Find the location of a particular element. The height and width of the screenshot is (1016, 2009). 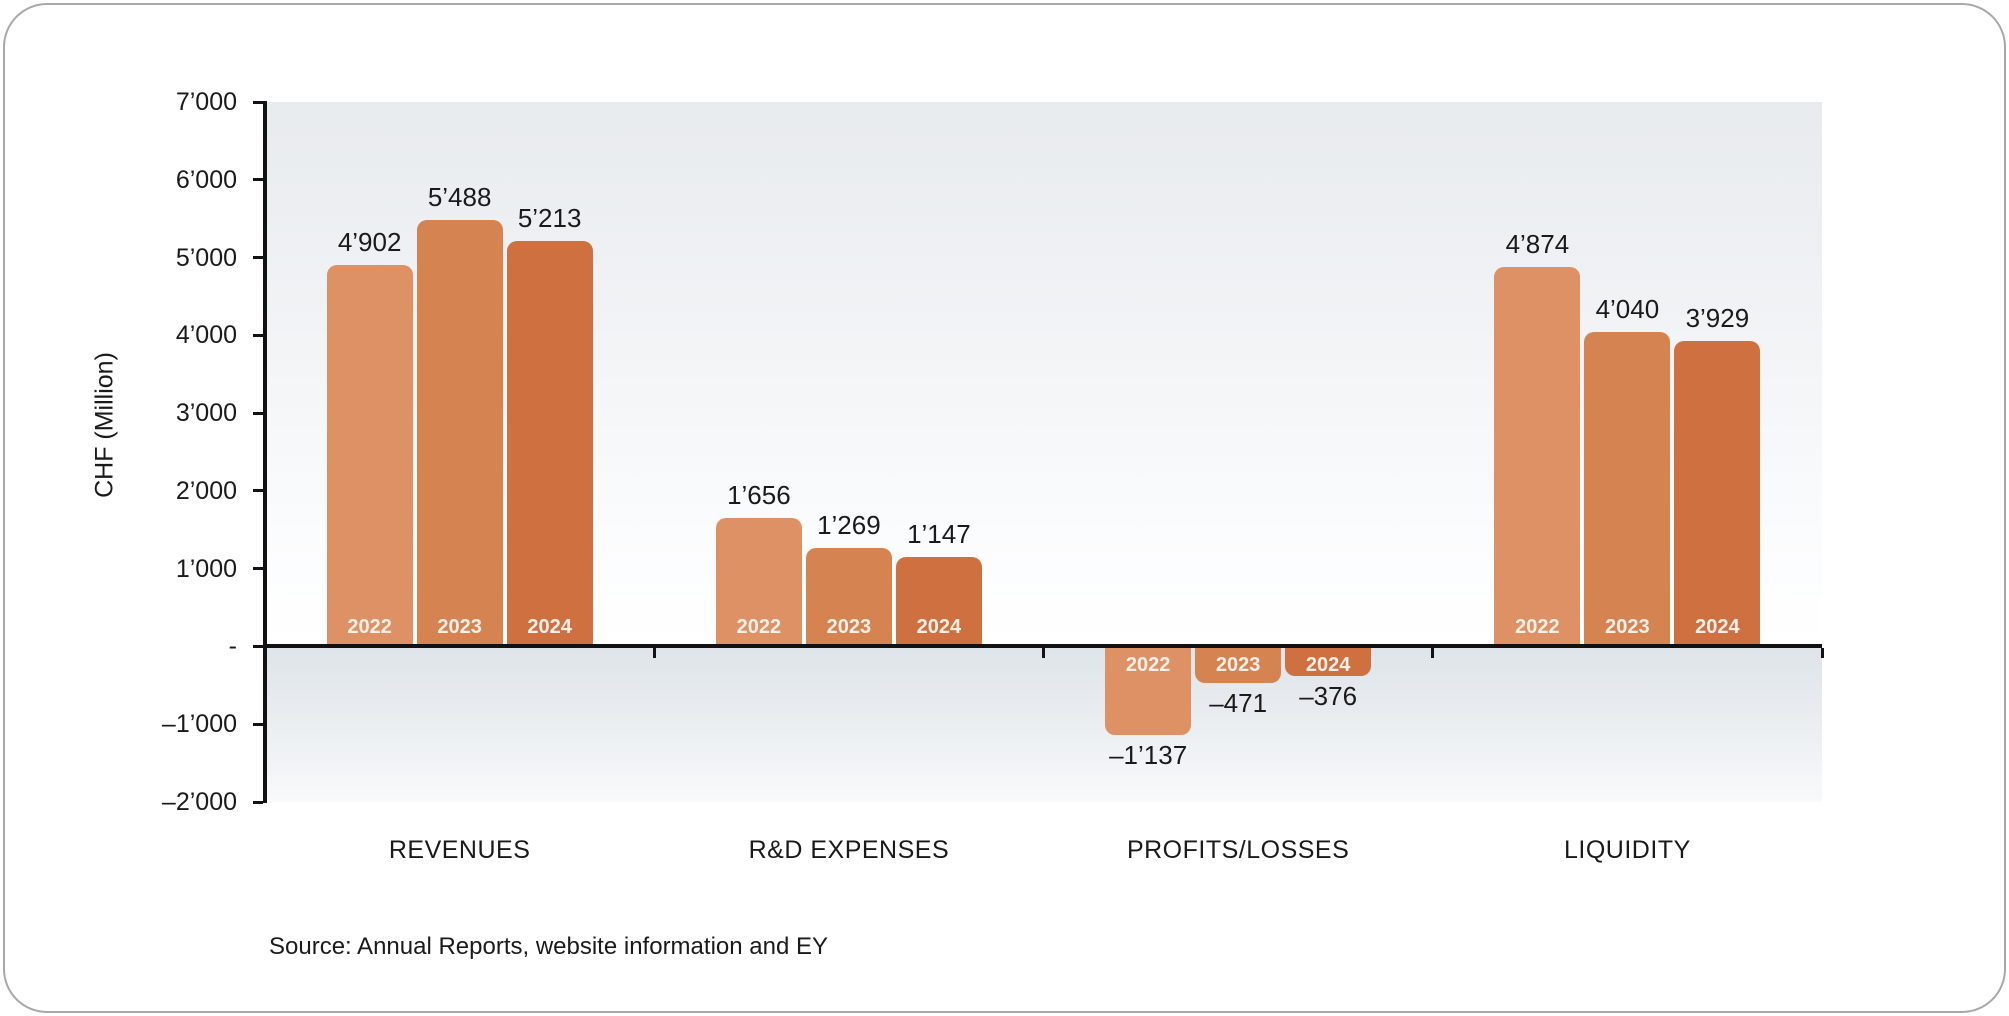

bar-value-label-r-d-expenses-2023: 1’269 is located at coordinates (849, 524).